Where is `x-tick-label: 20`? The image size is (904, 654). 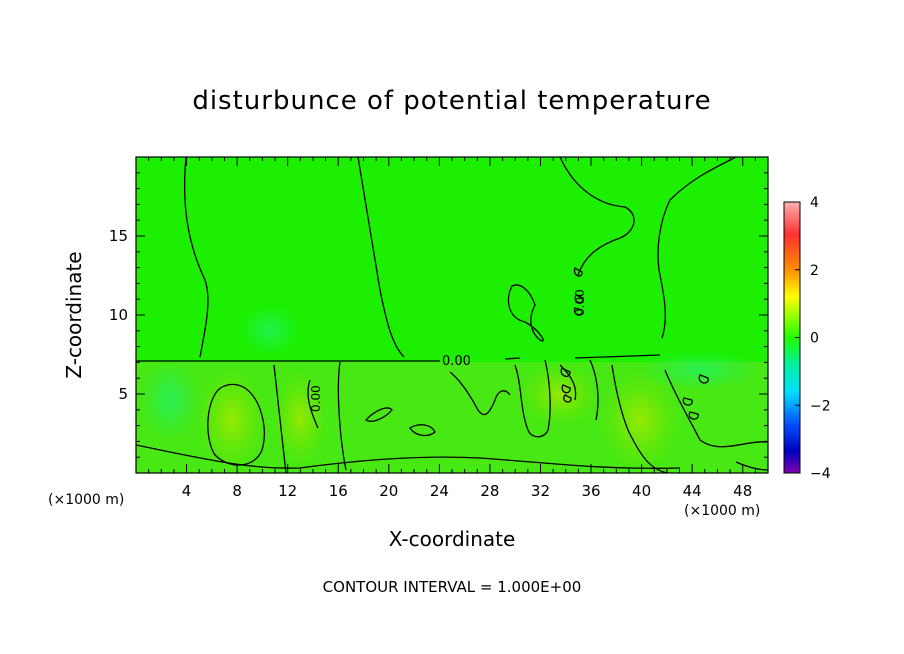 x-tick-label: 20 is located at coordinates (388, 491).